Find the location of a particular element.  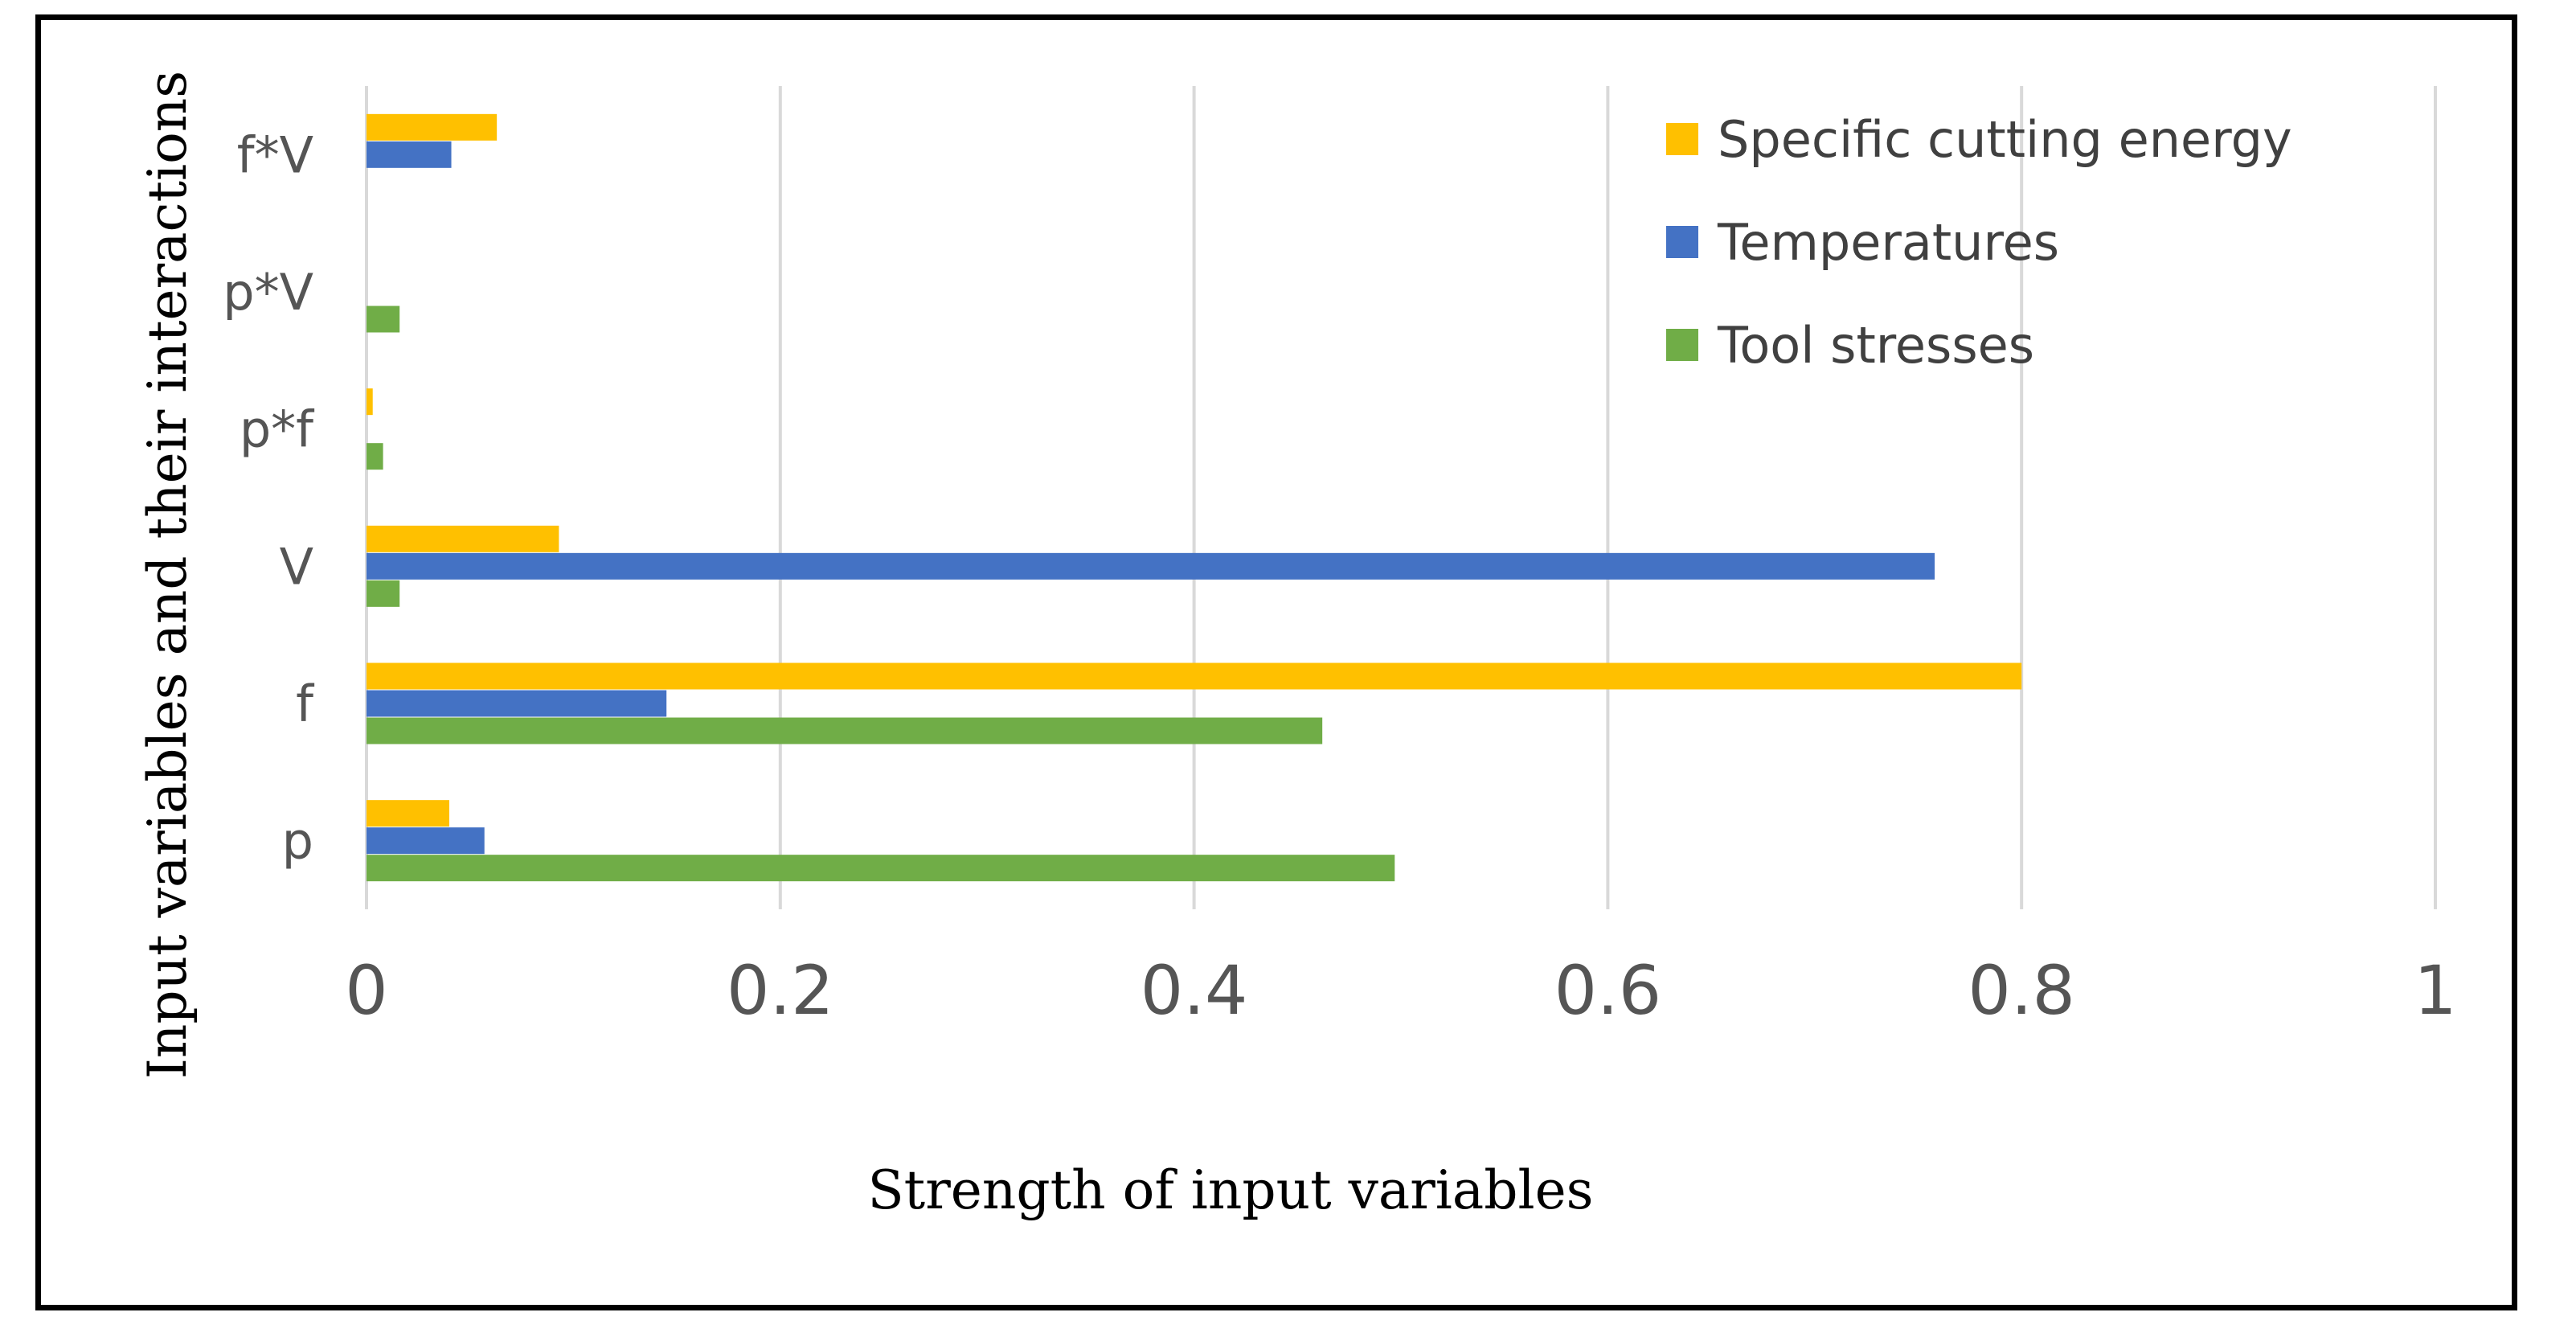

y-tick-labels: p f Vp*f p*V f*V is located at coordinates (269, 498).